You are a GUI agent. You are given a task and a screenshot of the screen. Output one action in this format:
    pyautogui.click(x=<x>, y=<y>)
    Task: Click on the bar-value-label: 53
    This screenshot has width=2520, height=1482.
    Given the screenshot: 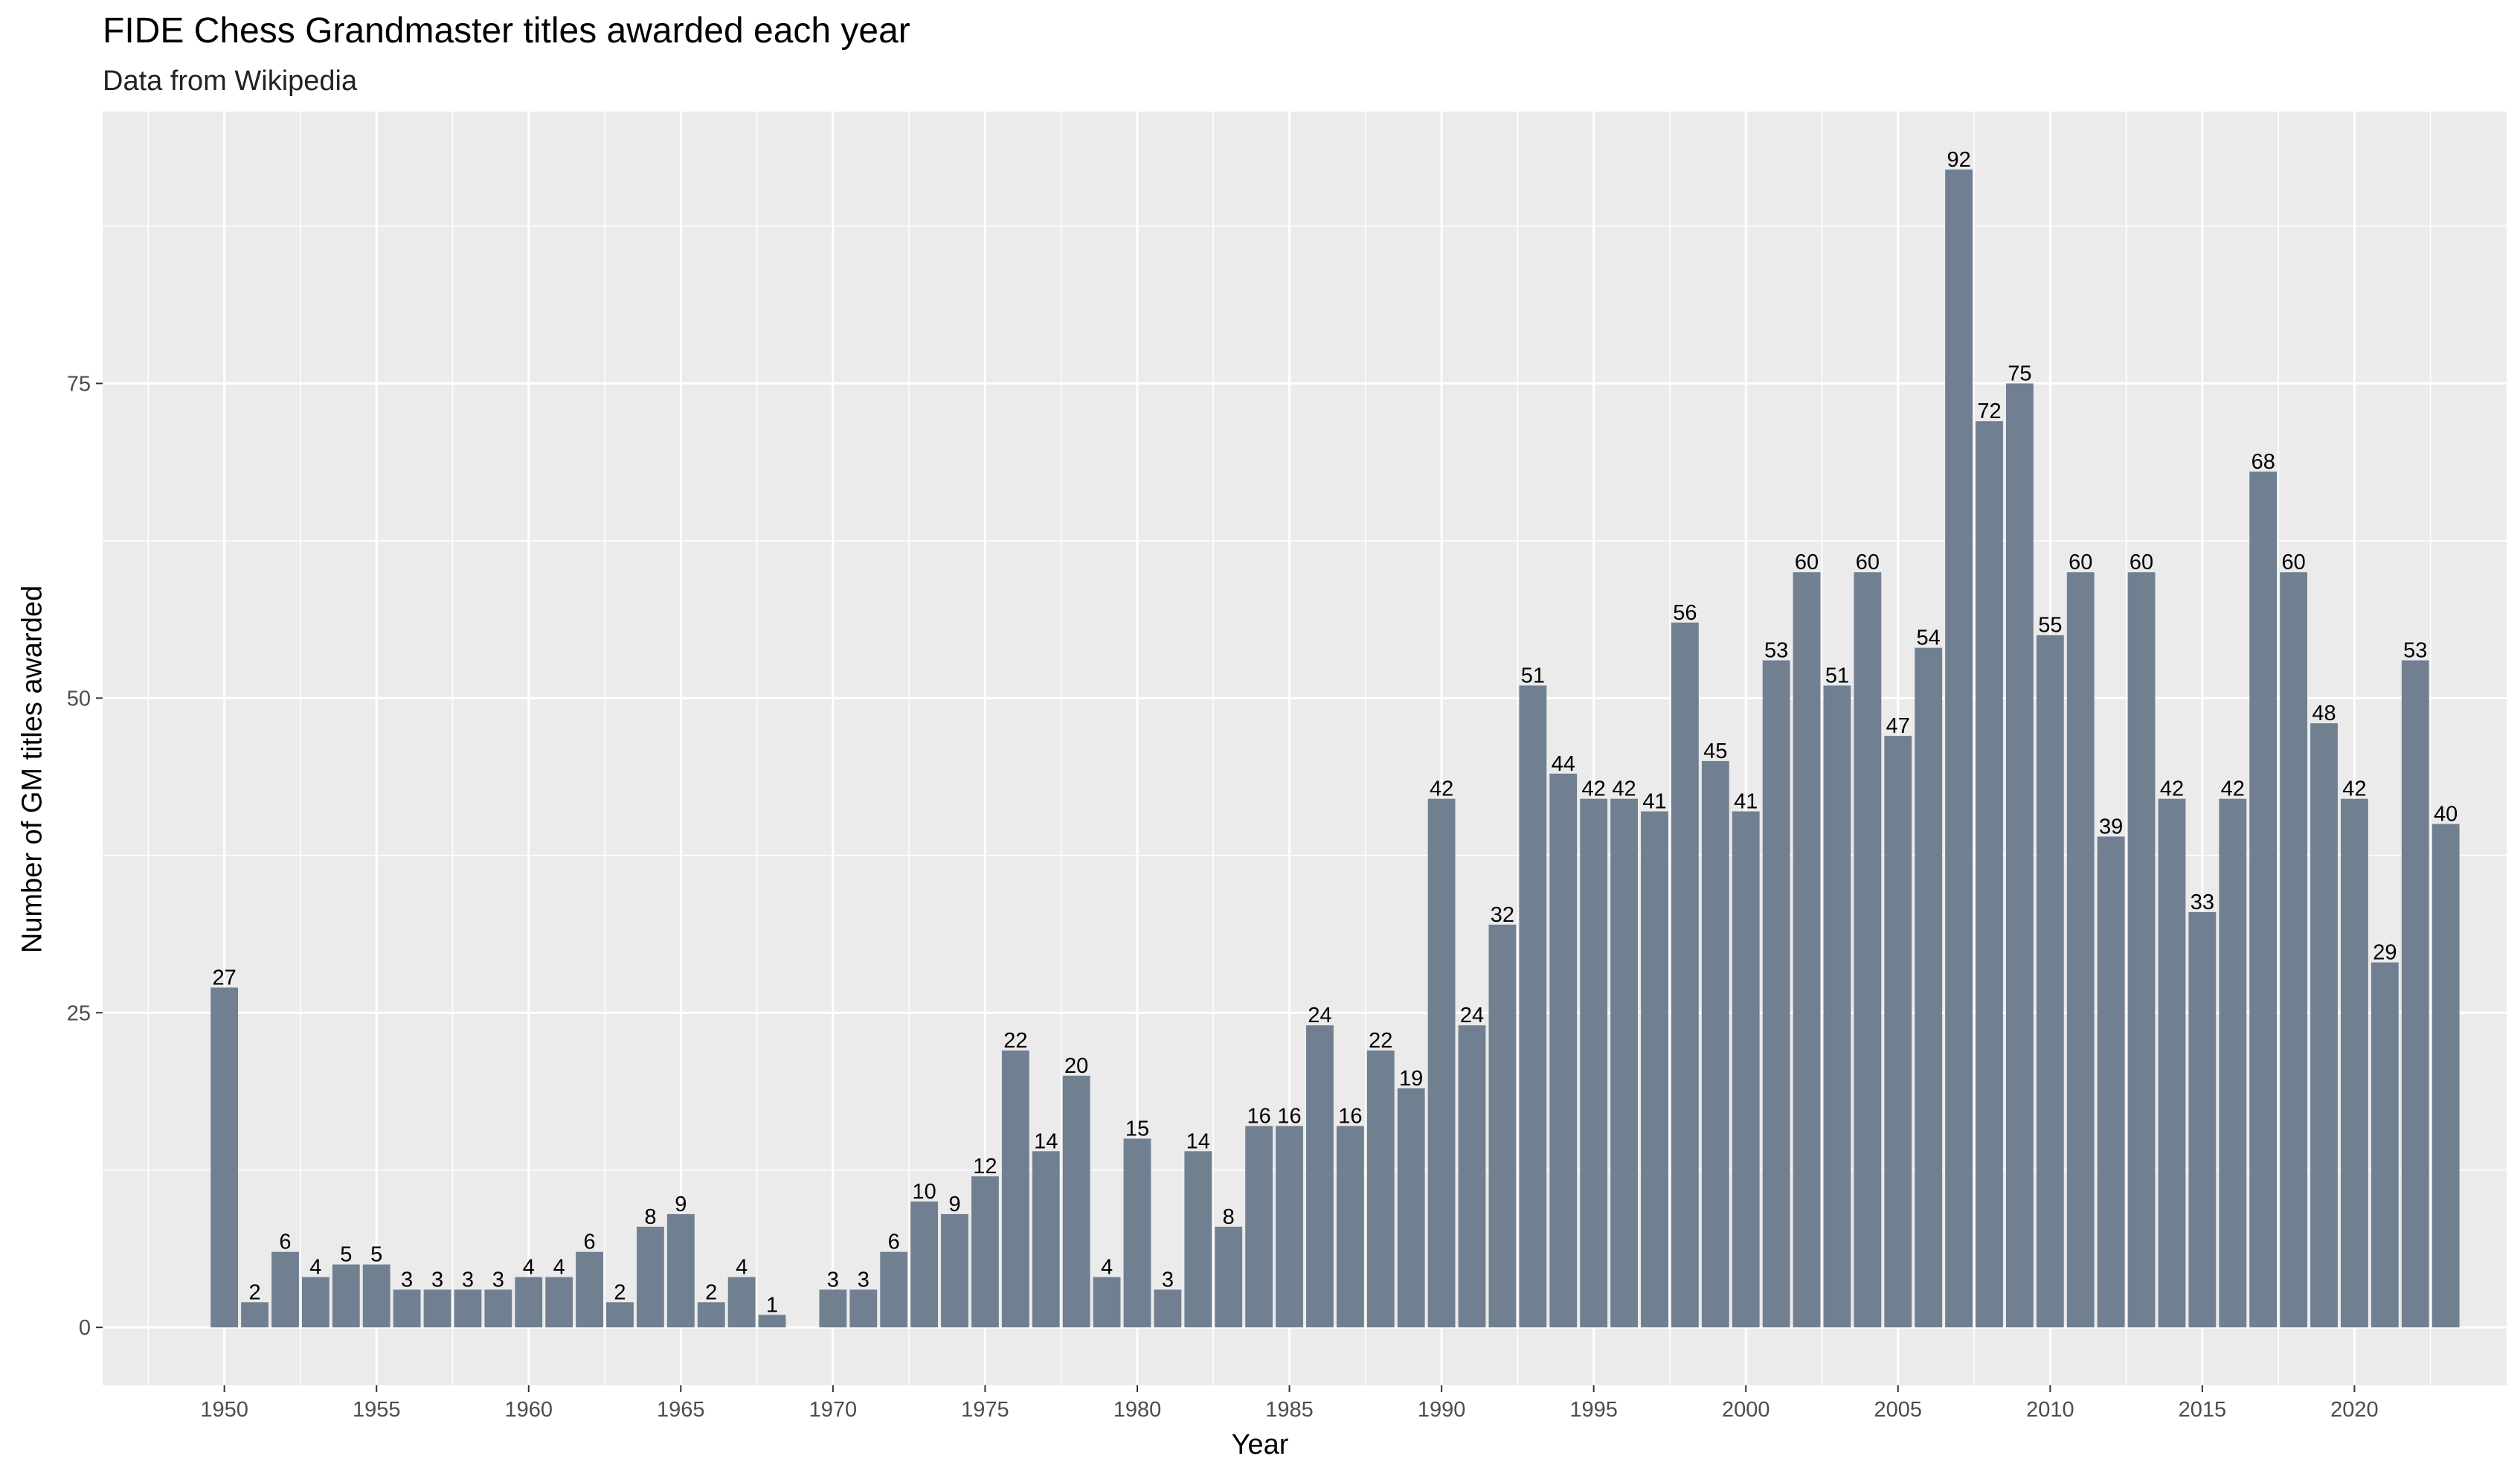 What is the action you would take?
    pyautogui.click(x=1776, y=651)
    